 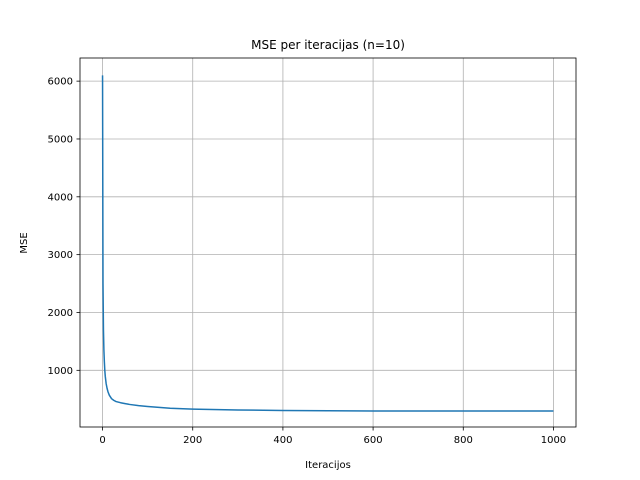 I want to click on x-tick-label: 400, so click(x=282, y=440).